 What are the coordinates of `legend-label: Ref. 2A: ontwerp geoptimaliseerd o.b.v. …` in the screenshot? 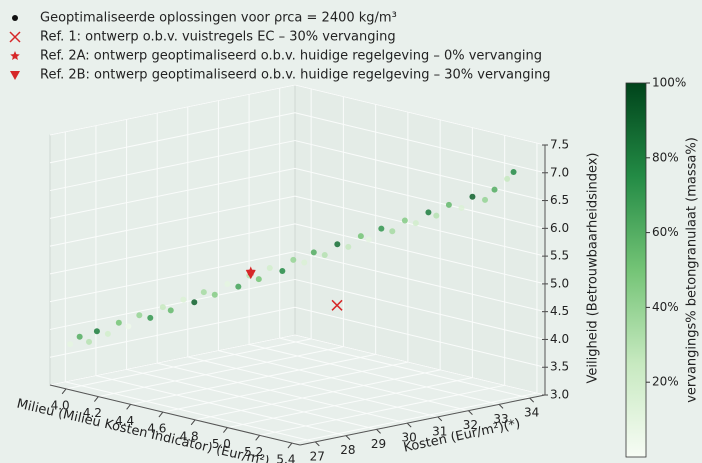 It's located at (291, 56).